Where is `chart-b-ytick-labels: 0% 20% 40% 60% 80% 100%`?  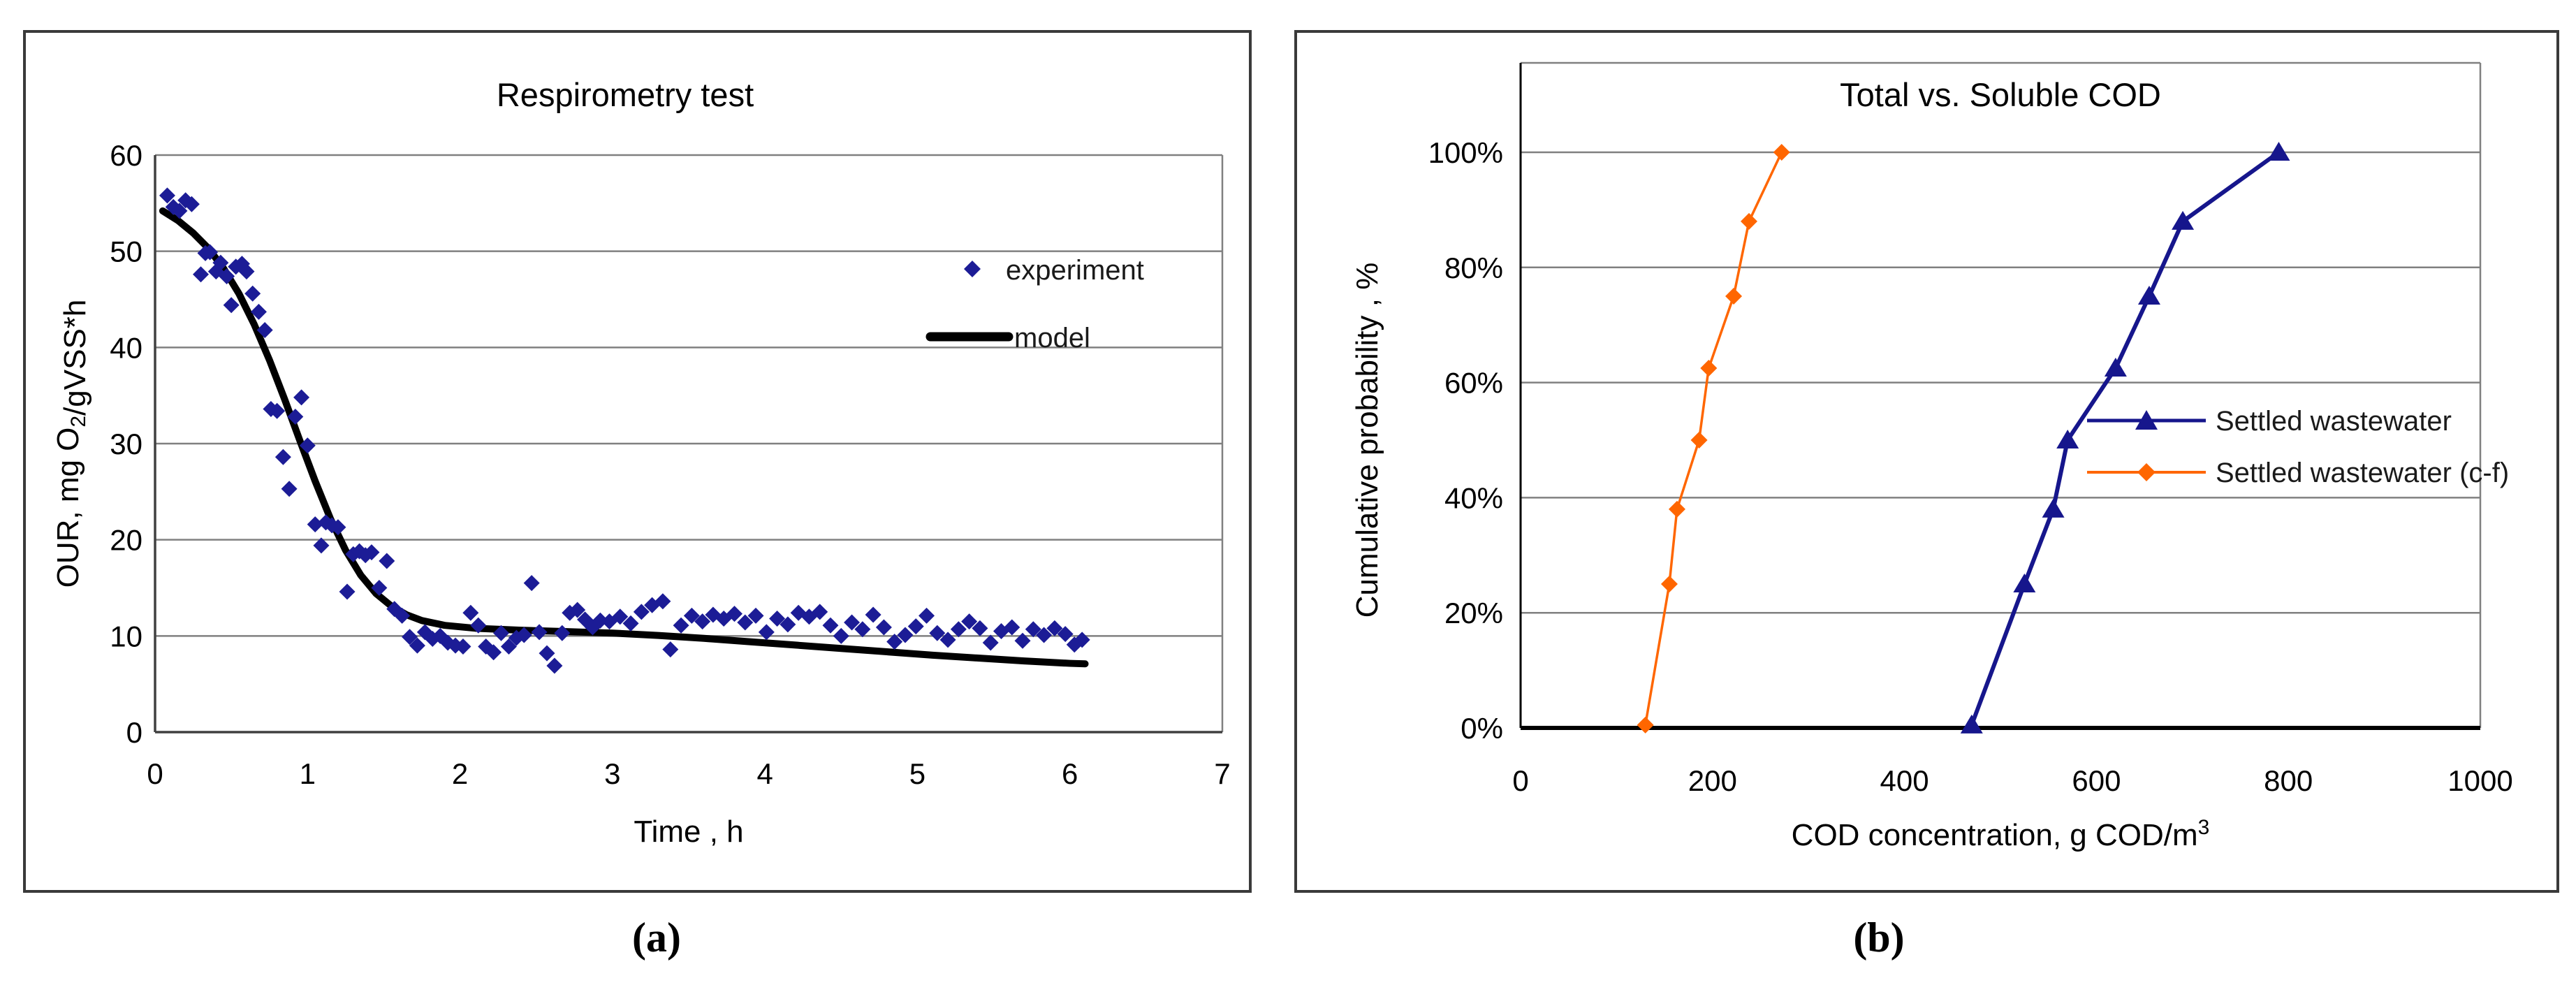
chart-b-ytick-labels: 0% 20% 40% 60% 80% 100% is located at coordinates (1465, 440).